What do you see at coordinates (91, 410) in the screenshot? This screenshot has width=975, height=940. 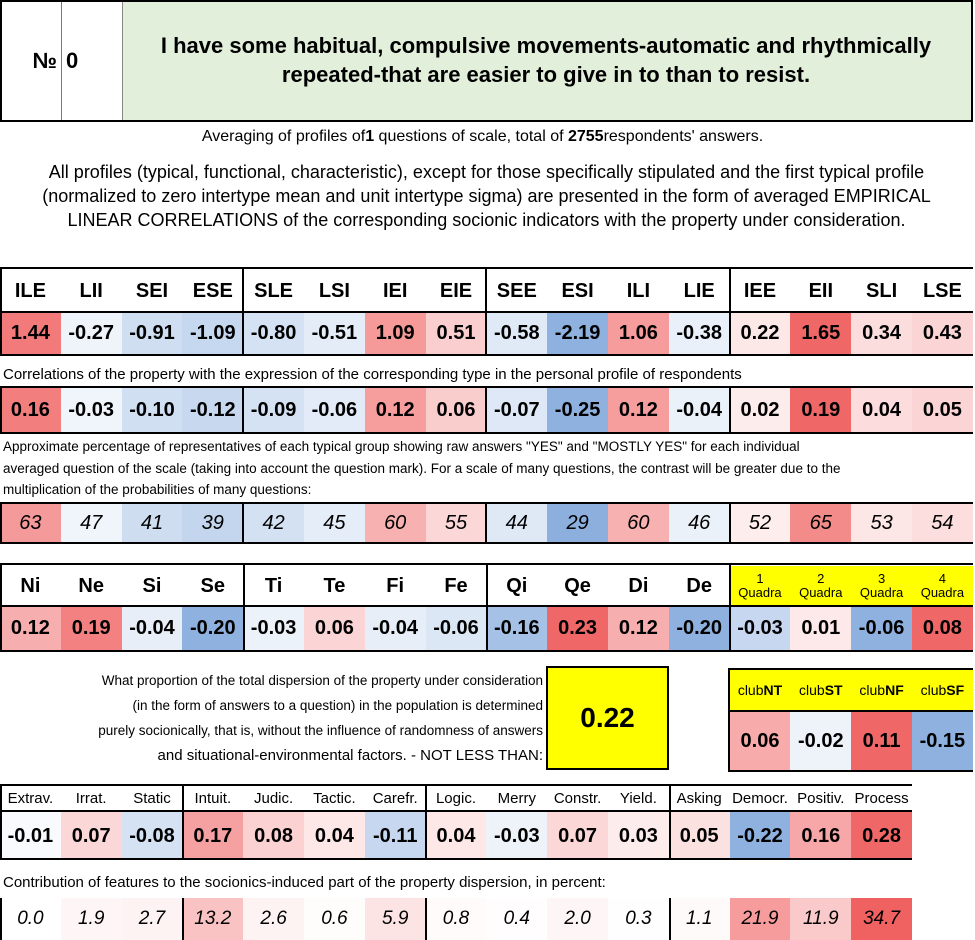 I see `type-correlation-lii: -0.03` at bounding box center [91, 410].